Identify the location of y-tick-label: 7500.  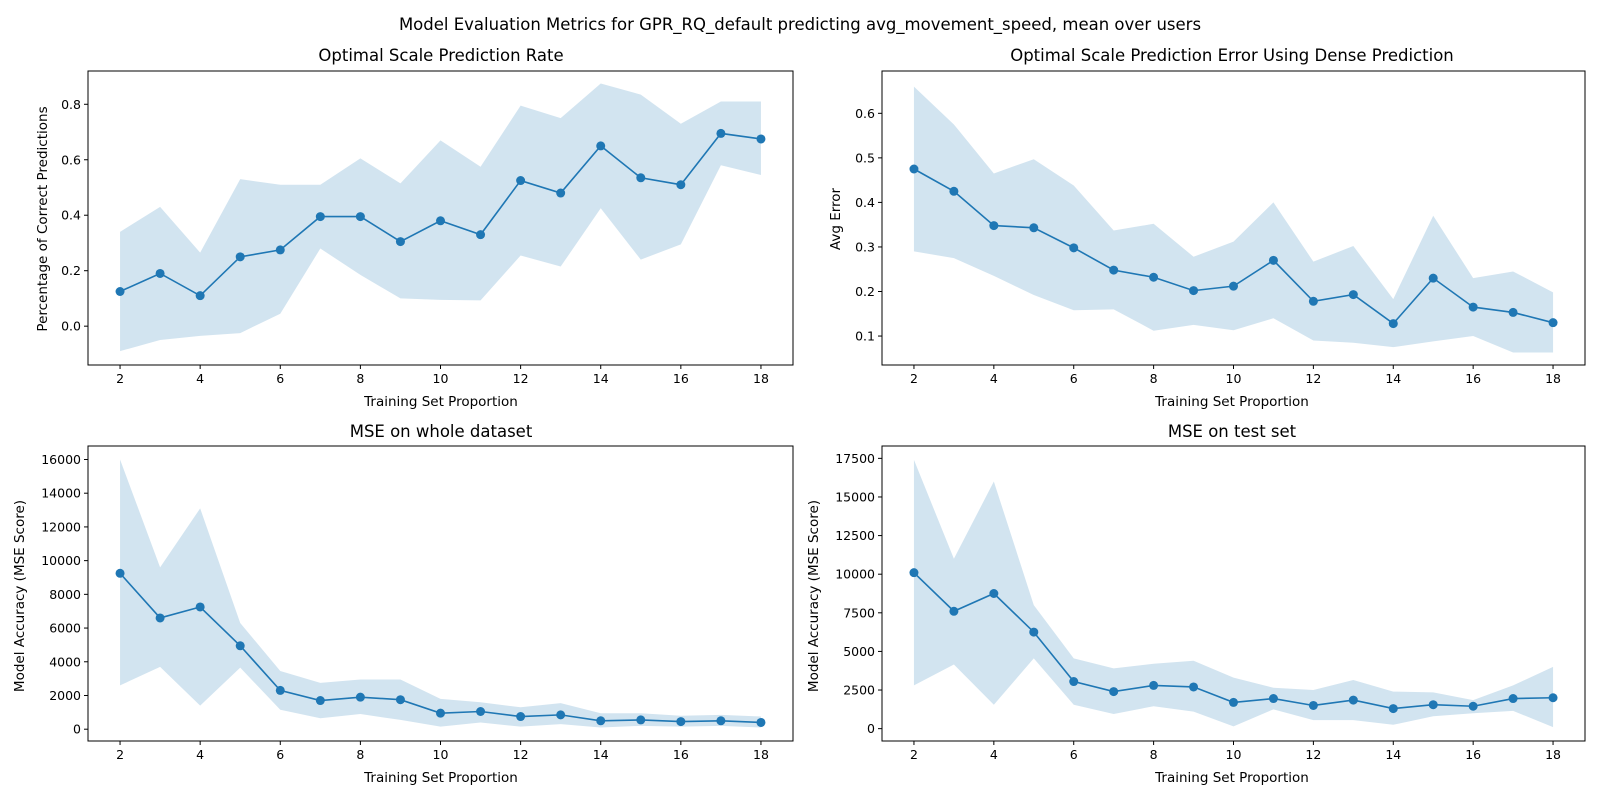
(859, 612).